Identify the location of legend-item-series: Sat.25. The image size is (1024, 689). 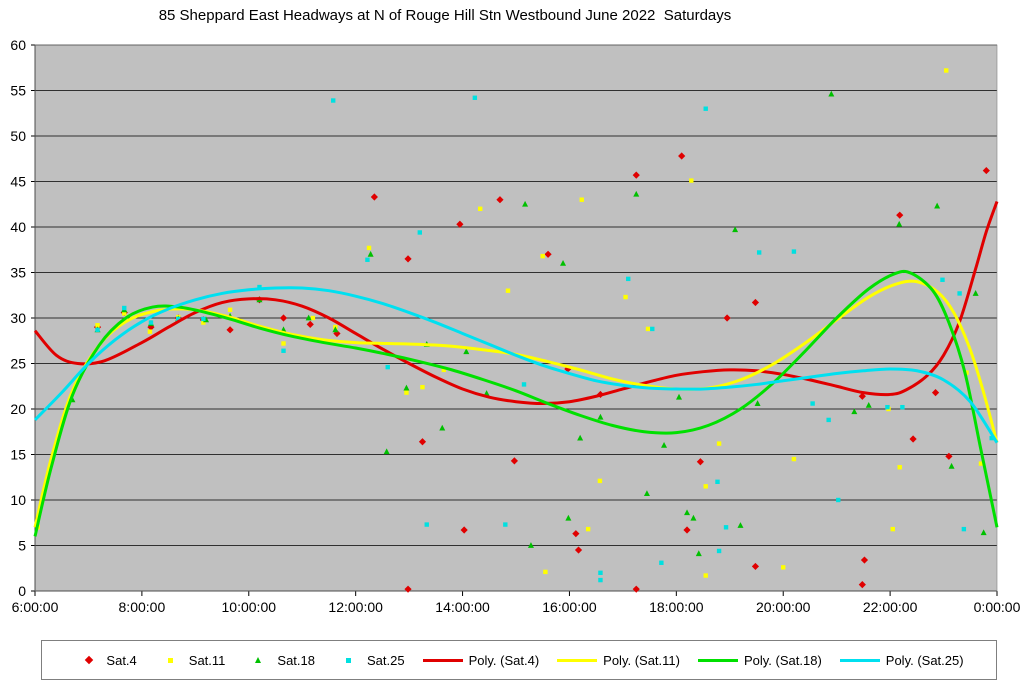
(369, 660).